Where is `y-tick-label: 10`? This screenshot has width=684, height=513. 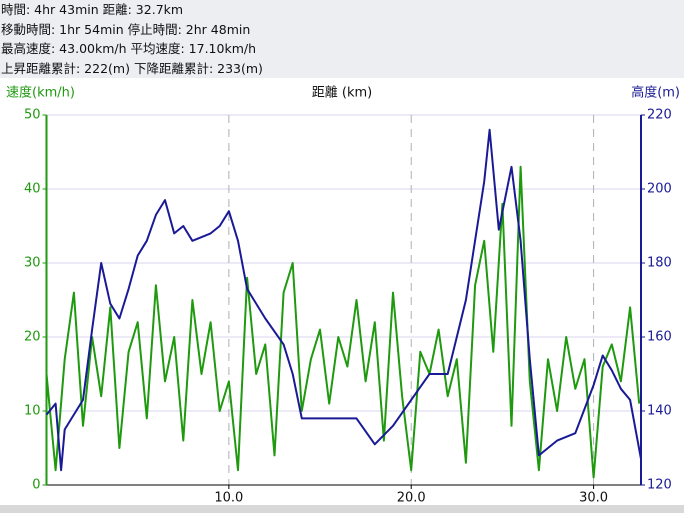
y-tick-label: 10 is located at coordinates (32, 411).